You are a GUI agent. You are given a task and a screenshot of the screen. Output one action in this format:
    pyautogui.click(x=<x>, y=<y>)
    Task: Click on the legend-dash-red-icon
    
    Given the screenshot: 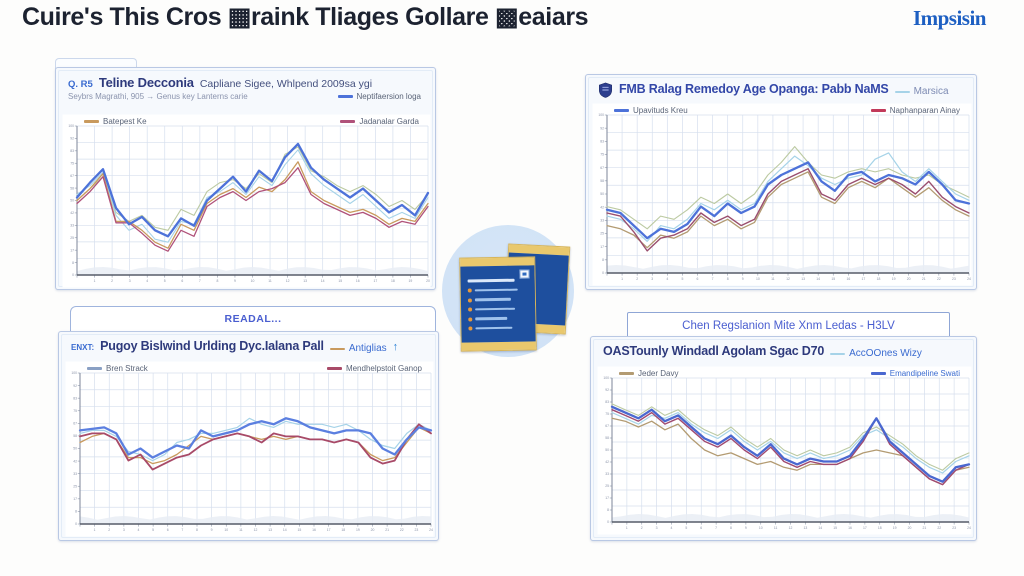 What is the action you would take?
    pyautogui.click(x=878, y=110)
    